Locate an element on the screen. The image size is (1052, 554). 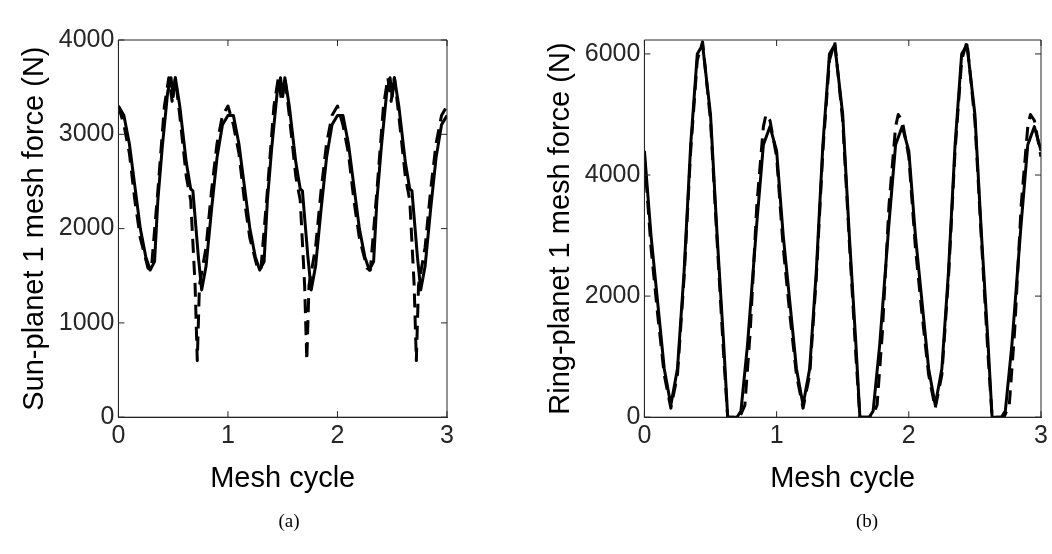
y-tick-label: 1000 is located at coordinates (86, 320).